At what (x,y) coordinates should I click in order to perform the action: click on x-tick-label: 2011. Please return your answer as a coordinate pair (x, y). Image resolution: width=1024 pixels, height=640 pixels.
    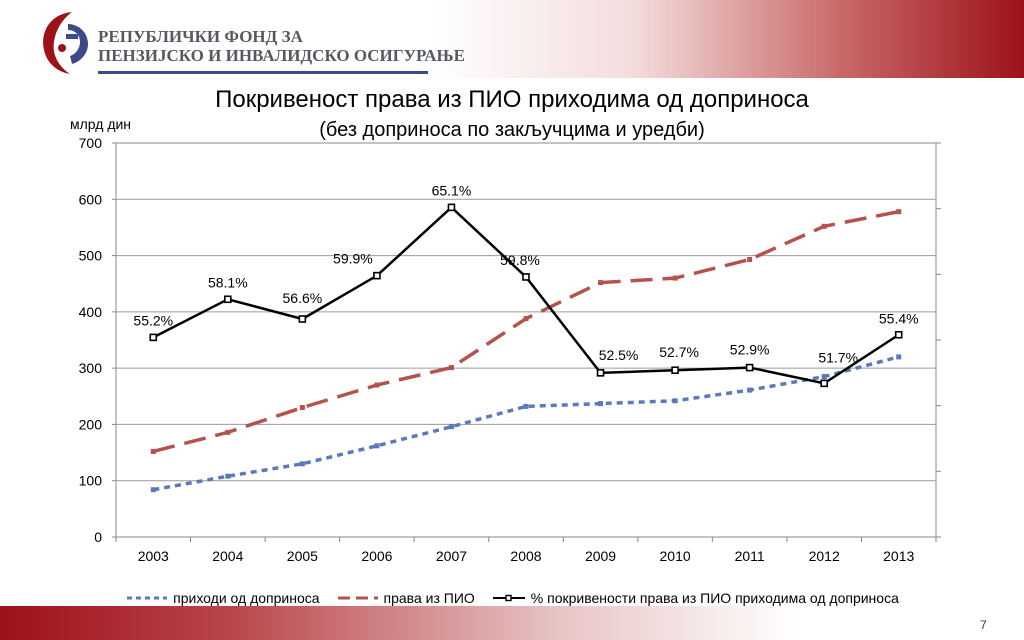
    Looking at the image, I should click on (750, 556).